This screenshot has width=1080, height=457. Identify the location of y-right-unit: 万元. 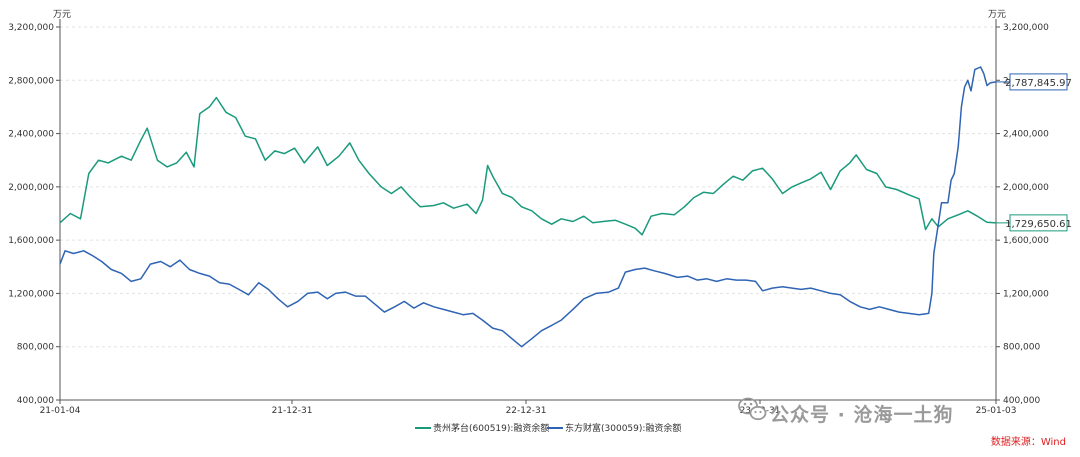
(997, 15).